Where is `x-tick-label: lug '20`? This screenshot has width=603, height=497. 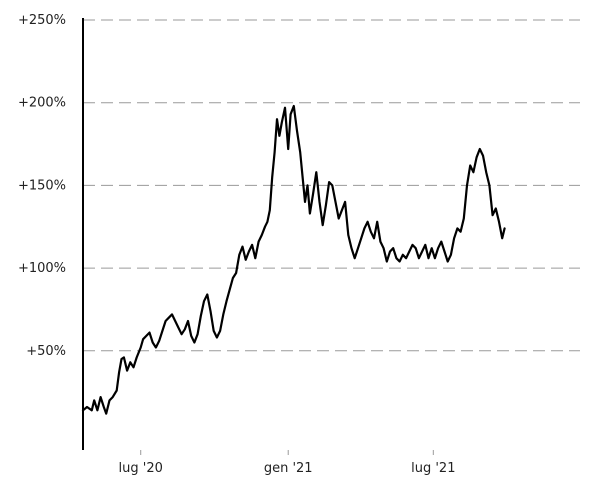 x-tick-label: lug '20 is located at coordinates (141, 468).